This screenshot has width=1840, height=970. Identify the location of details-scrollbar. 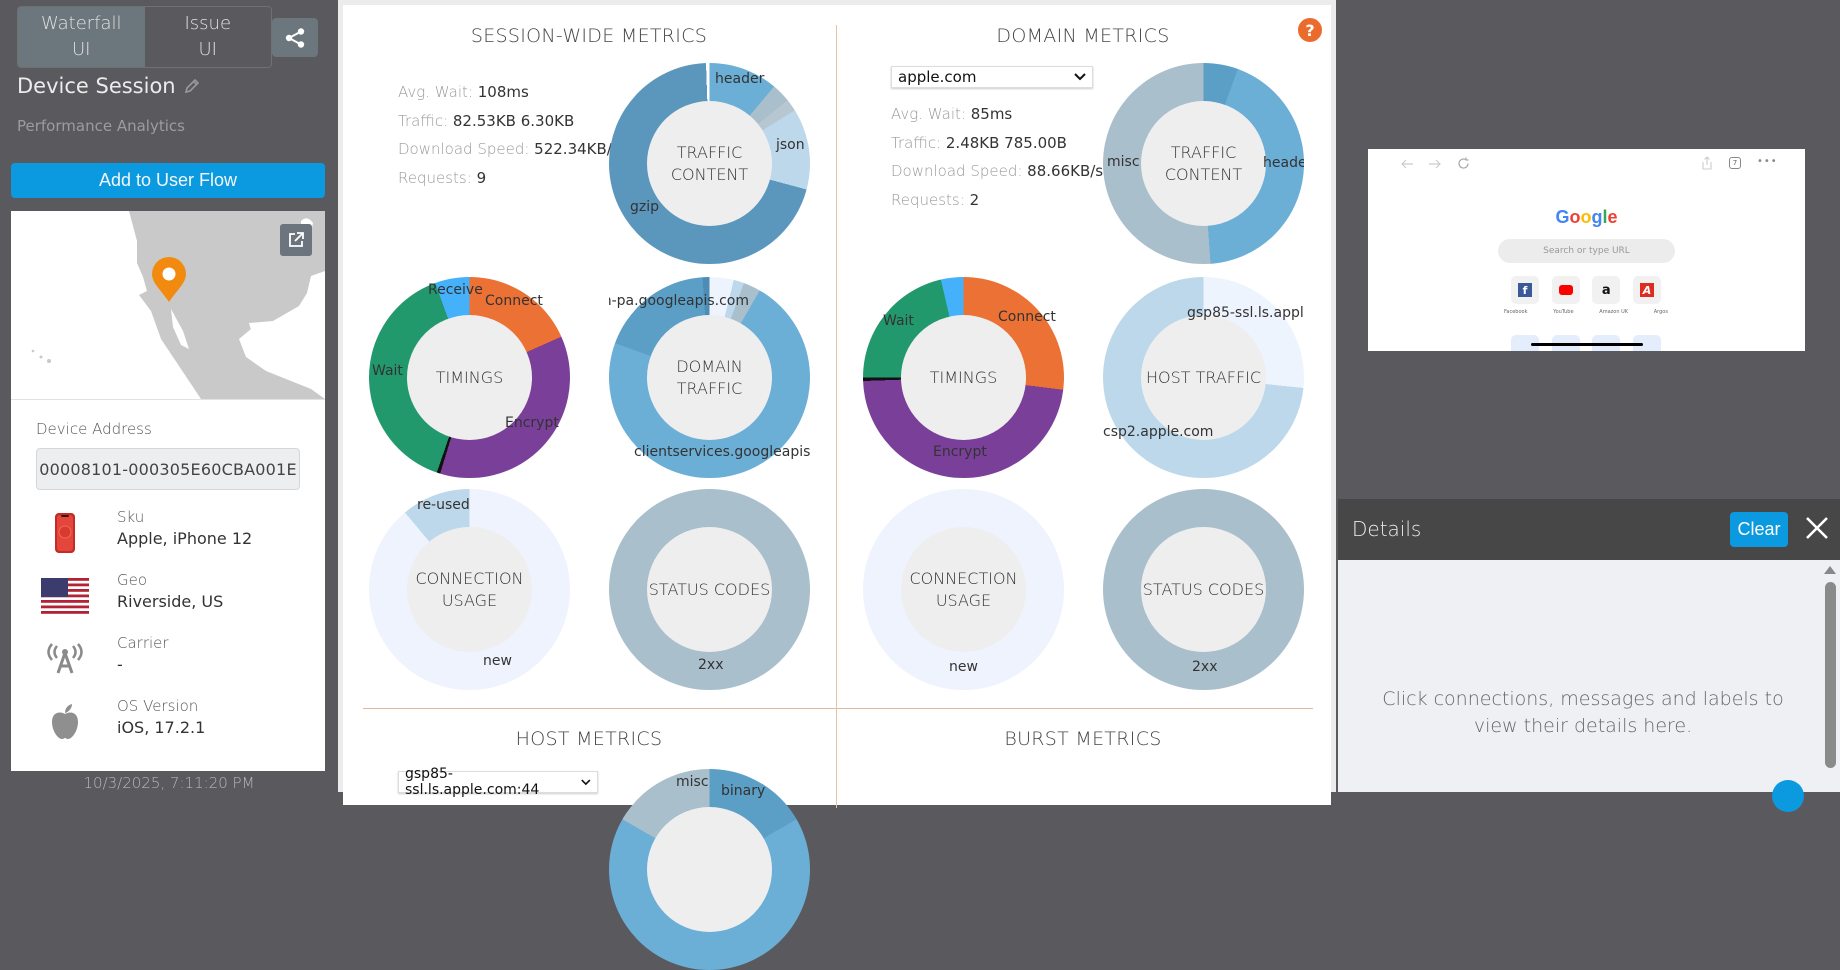
(1830, 676).